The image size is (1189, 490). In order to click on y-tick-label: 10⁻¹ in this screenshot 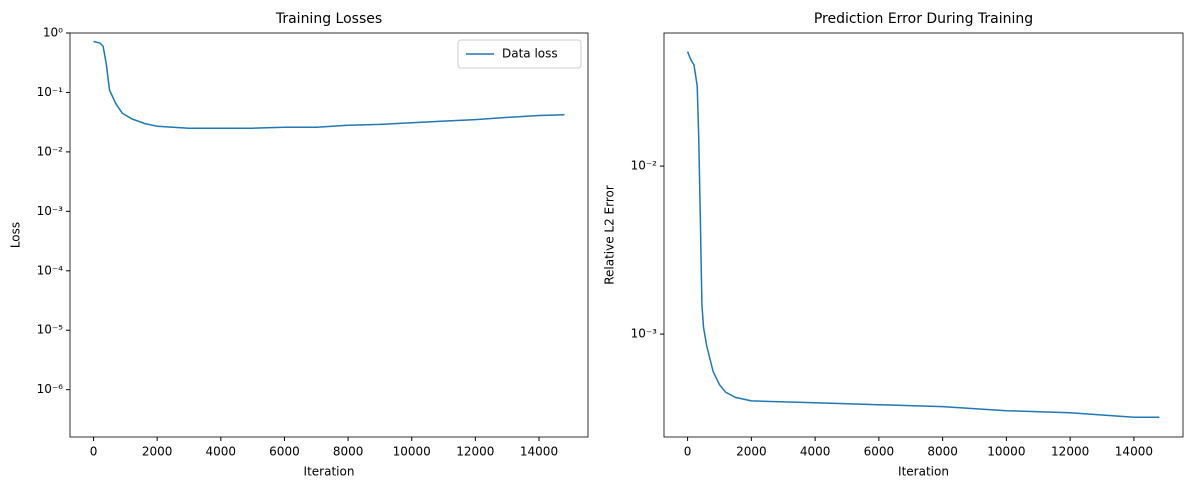, I will do `click(50, 92)`.